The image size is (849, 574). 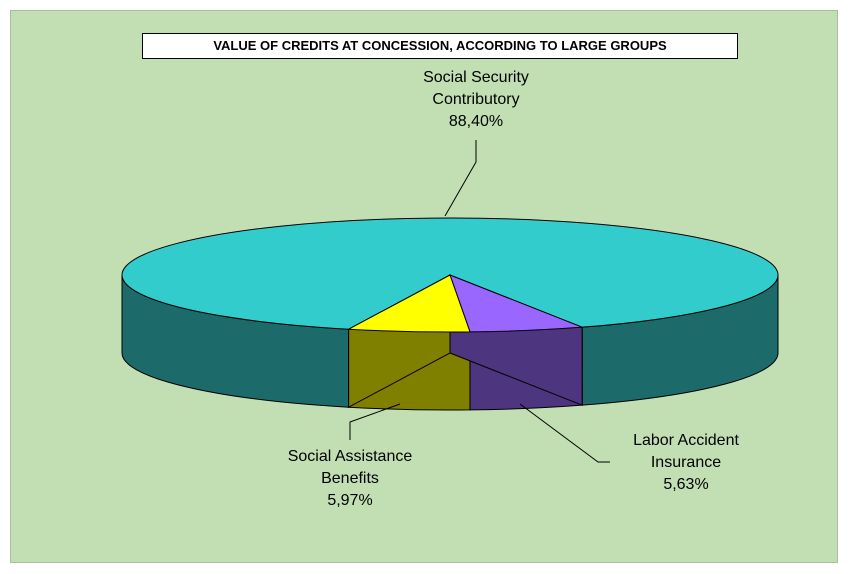 I want to click on slice-percent: 88,40%, so click(x=476, y=121).